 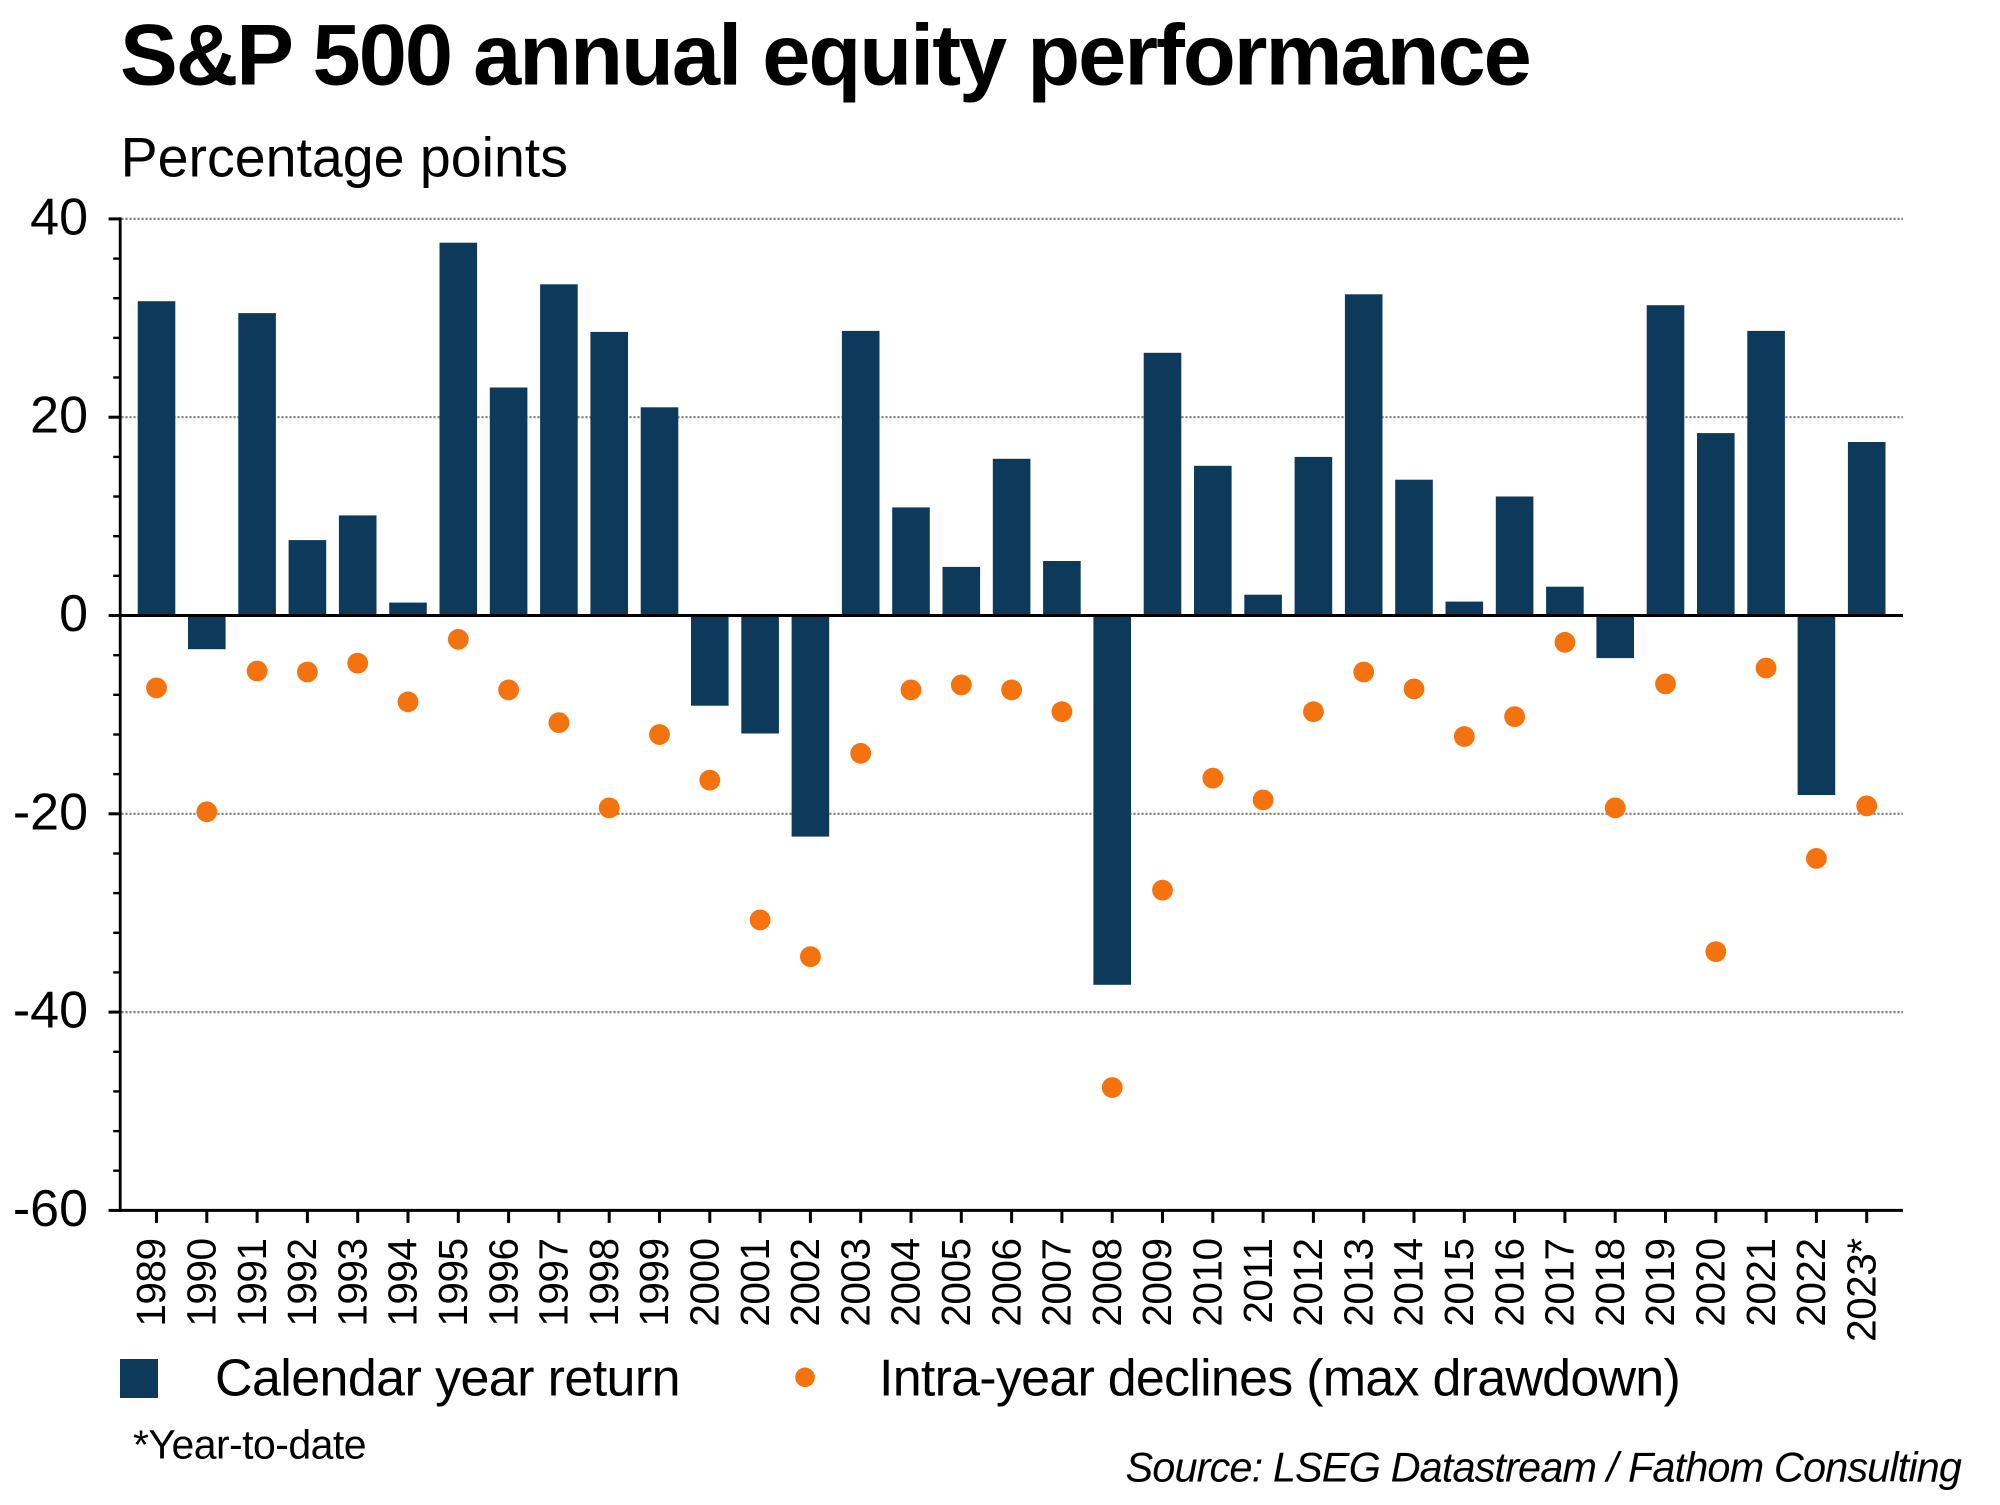 I want to click on svg-text: Calendar year return, so click(x=447, y=1379).